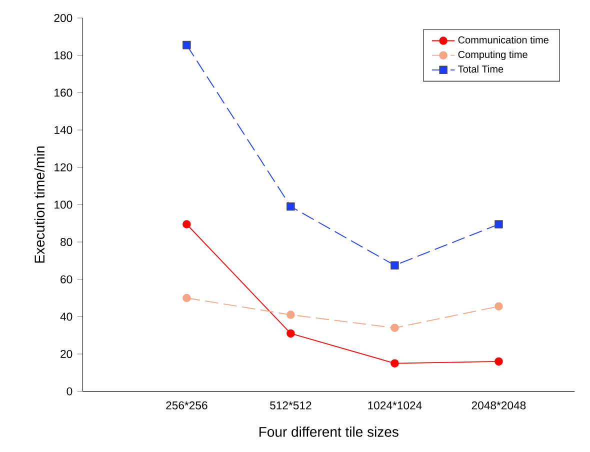 The width and height of the screenshot is (590, 452). Describe the element at coordinates (63, 55) in the screenshot. I see `y-tick-label: 180` at that location.